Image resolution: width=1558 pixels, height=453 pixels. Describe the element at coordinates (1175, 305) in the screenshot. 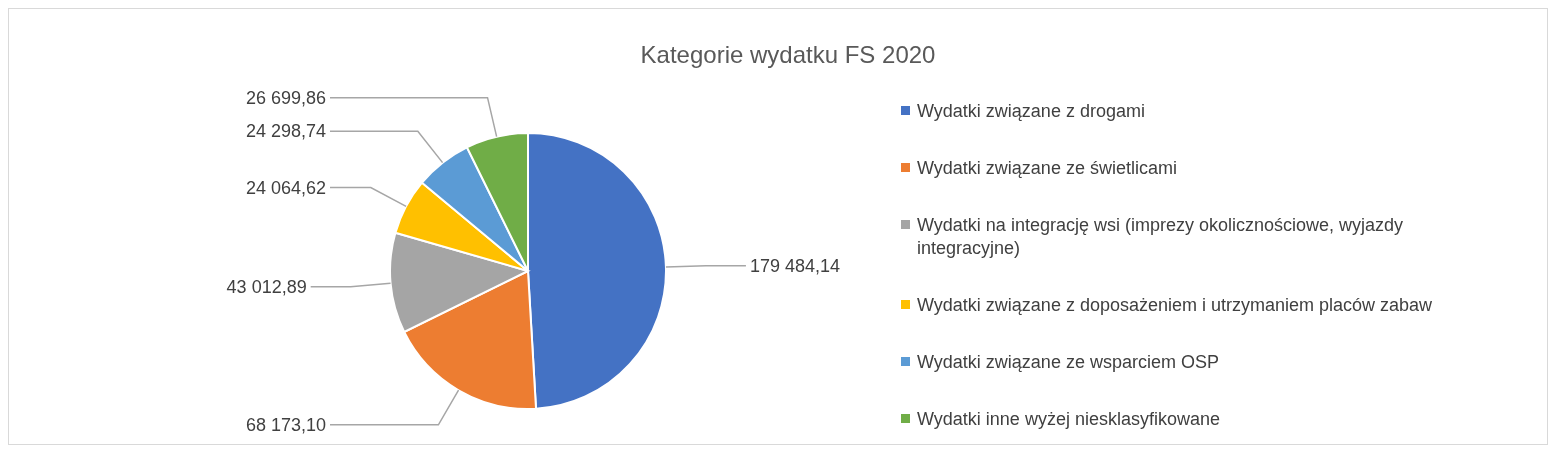

I see `legend-label: Wydatki związane z doposażeniem i utrzymaniem placów zabaw` at that location.